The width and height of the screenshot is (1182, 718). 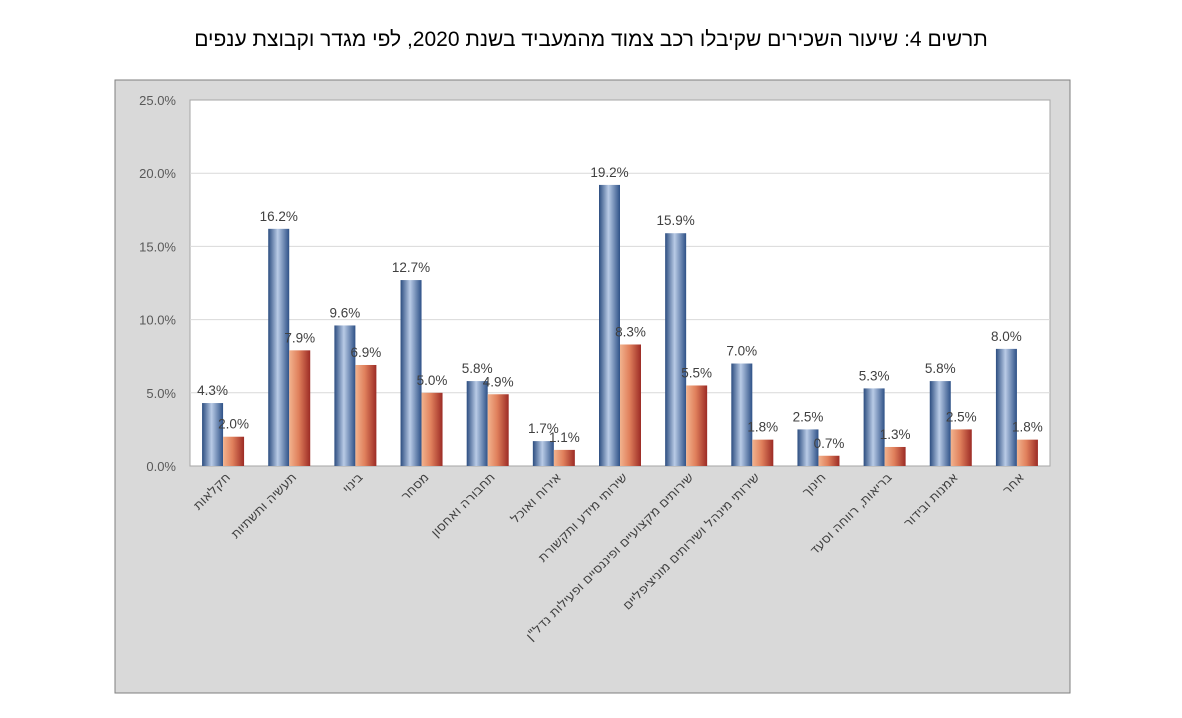 I want to click on data-label: 8.0%, so click(x=1006, y=336).